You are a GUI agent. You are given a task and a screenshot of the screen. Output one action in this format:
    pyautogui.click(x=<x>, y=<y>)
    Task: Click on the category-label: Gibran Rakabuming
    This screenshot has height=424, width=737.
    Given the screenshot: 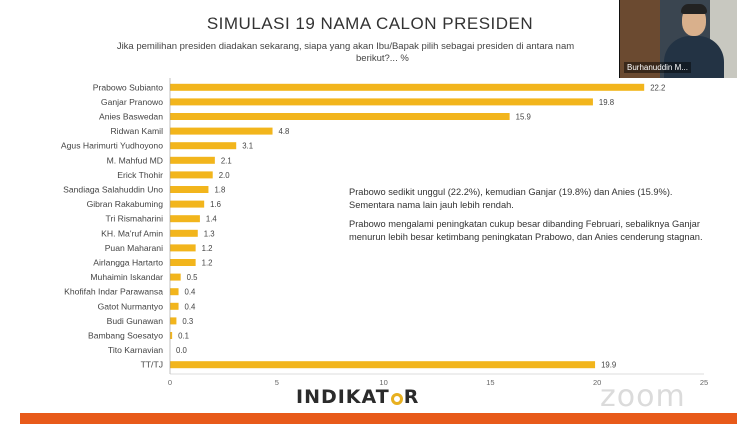 What is the action you would take?
    pyautogui.click(x=125, y=204)
    